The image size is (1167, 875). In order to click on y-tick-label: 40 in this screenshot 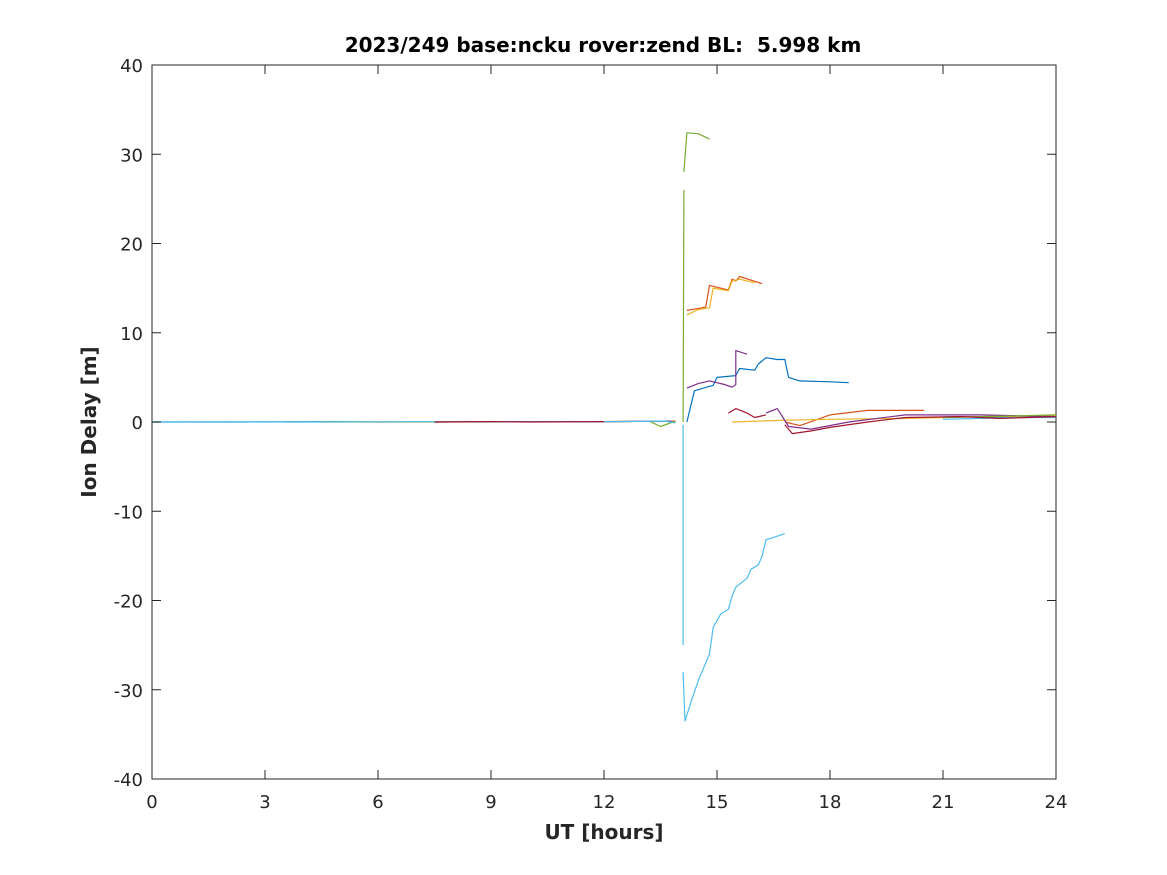, I will do `click(131, 66)`.